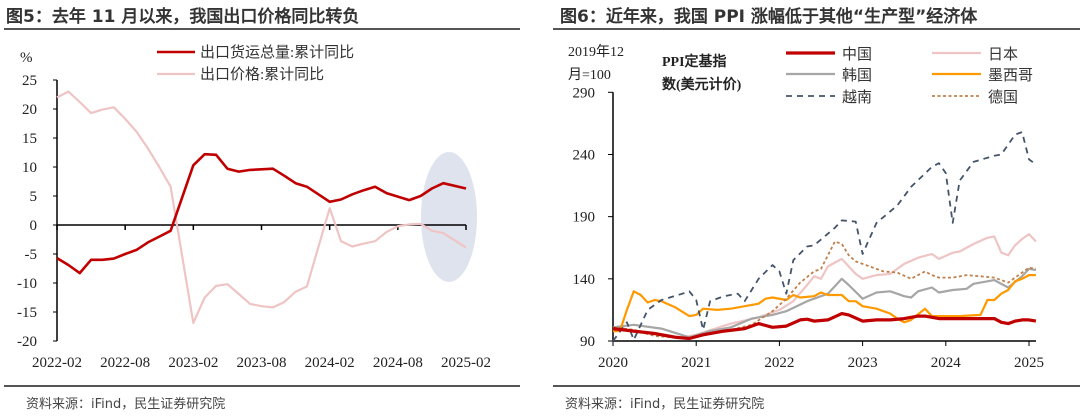 The image size is (1080, 416). I want to click on legend-label: 出口价格:累计同比, so click(262, 74).